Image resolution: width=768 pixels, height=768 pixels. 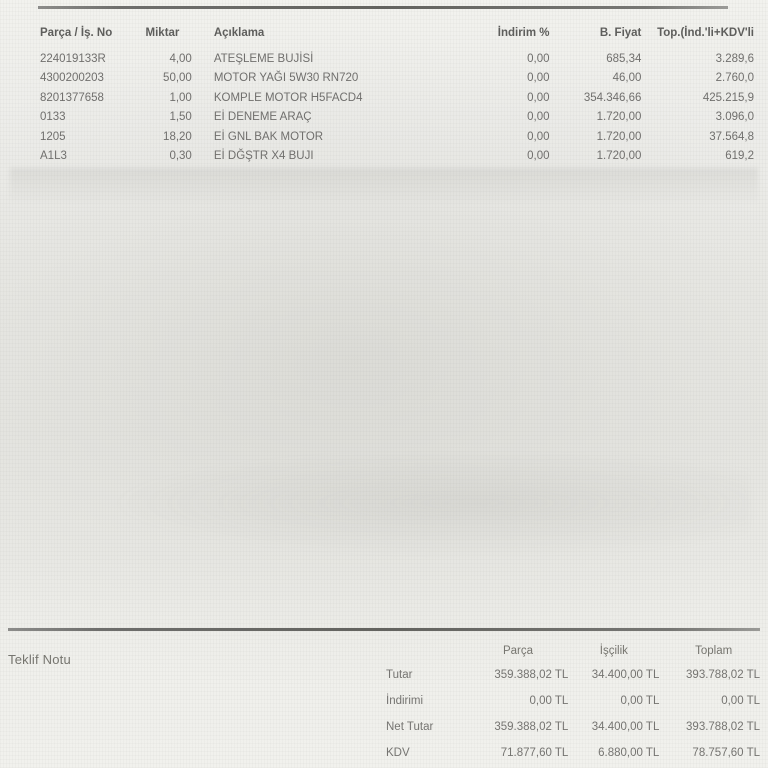 What do you see at coordinates (180, 97) in the screenshot?
I see `cell-quantity: 1,00` at bounding box center [180, 97].